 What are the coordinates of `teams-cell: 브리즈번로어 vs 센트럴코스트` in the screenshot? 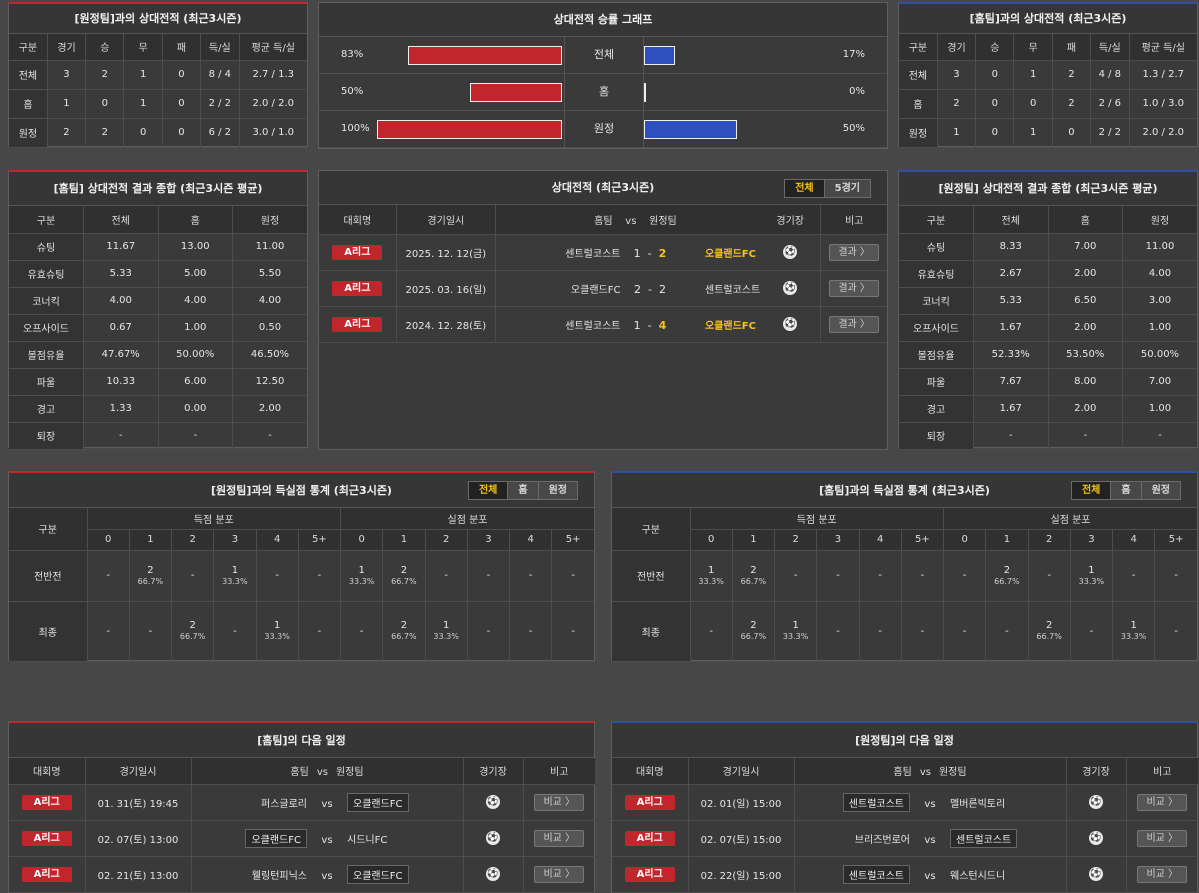 It's located at (930, 838).